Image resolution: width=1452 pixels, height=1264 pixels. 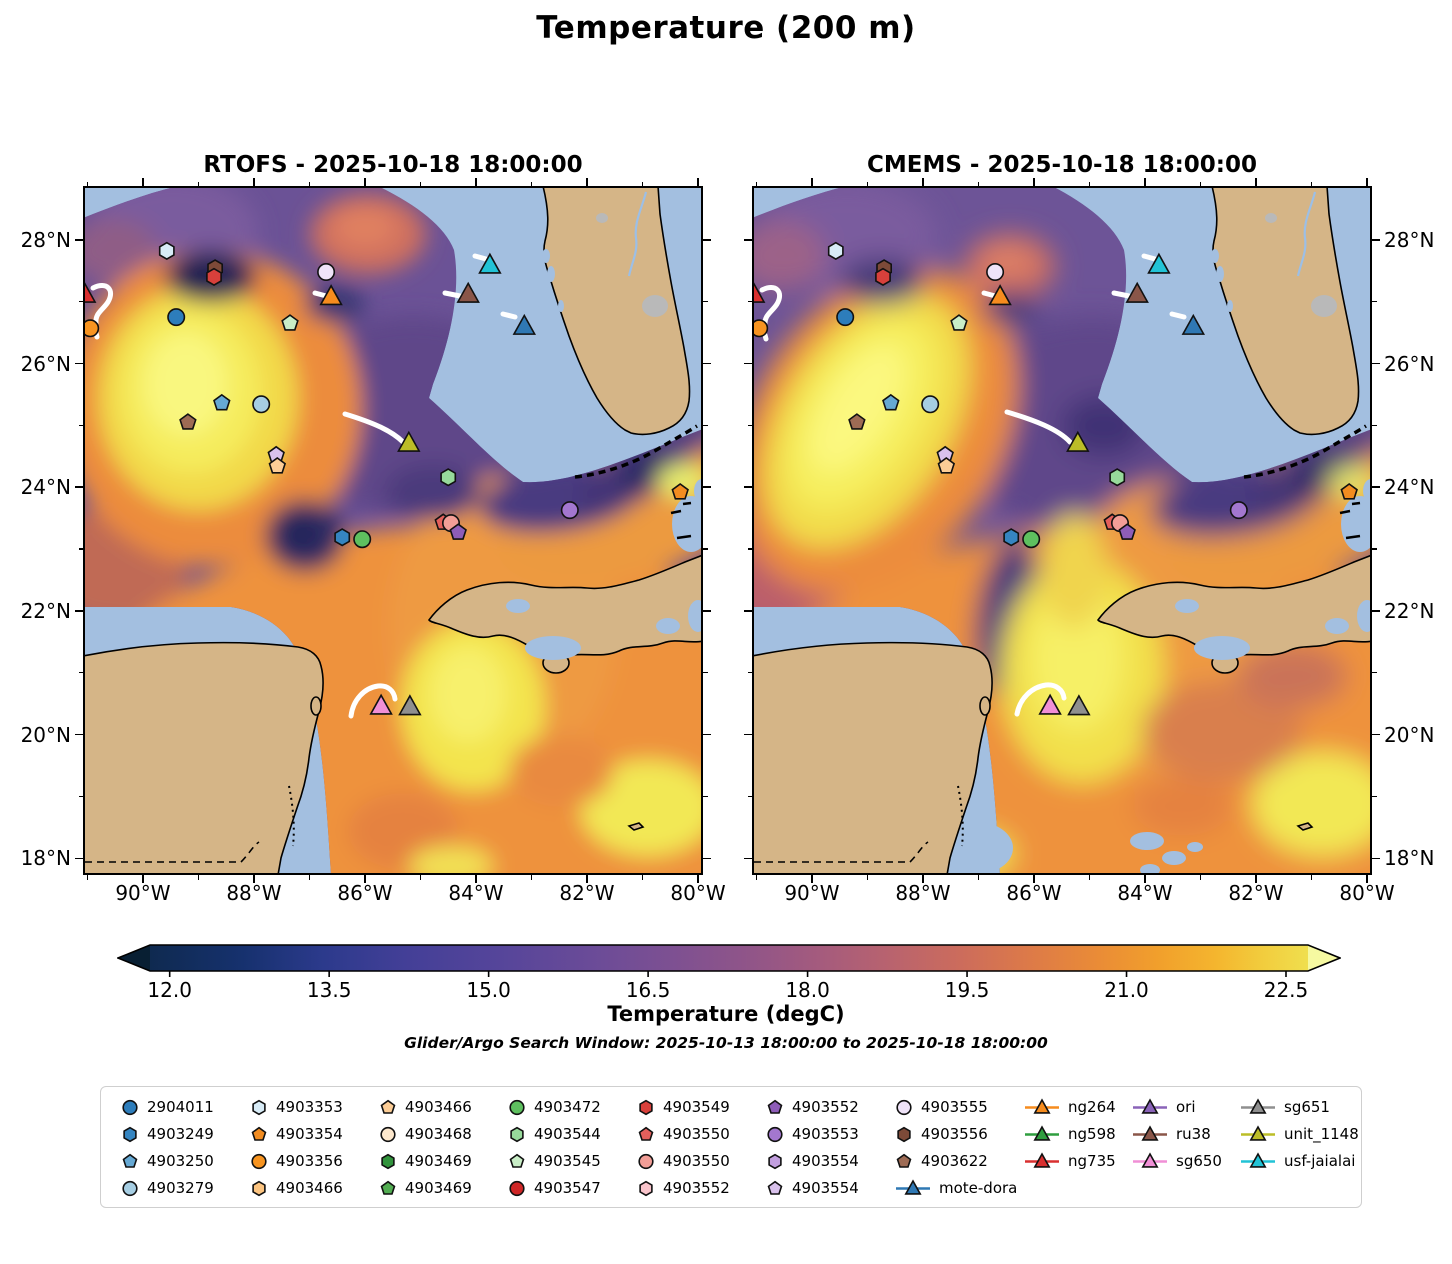 What do you see at coordinates (646, 1107) in the screenshot?
I see `4903549-float-icon` at bounding box center [646, 1107].